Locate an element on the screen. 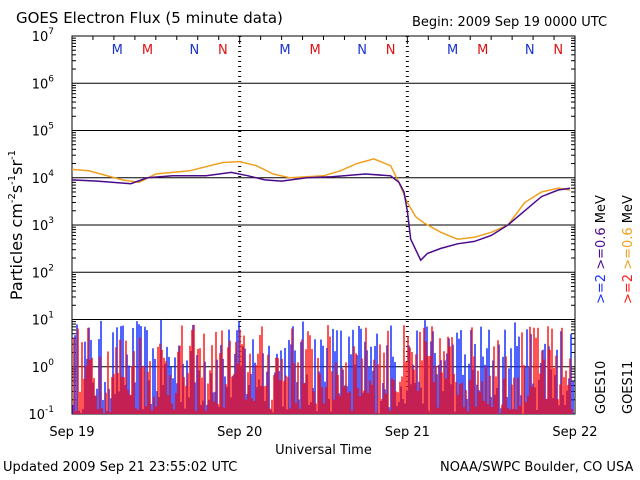 The width and height of the screenshot is (640, 480). footer-source: NOAA/SWPC Boulder, CO USA is located at coordinates (537, 467).